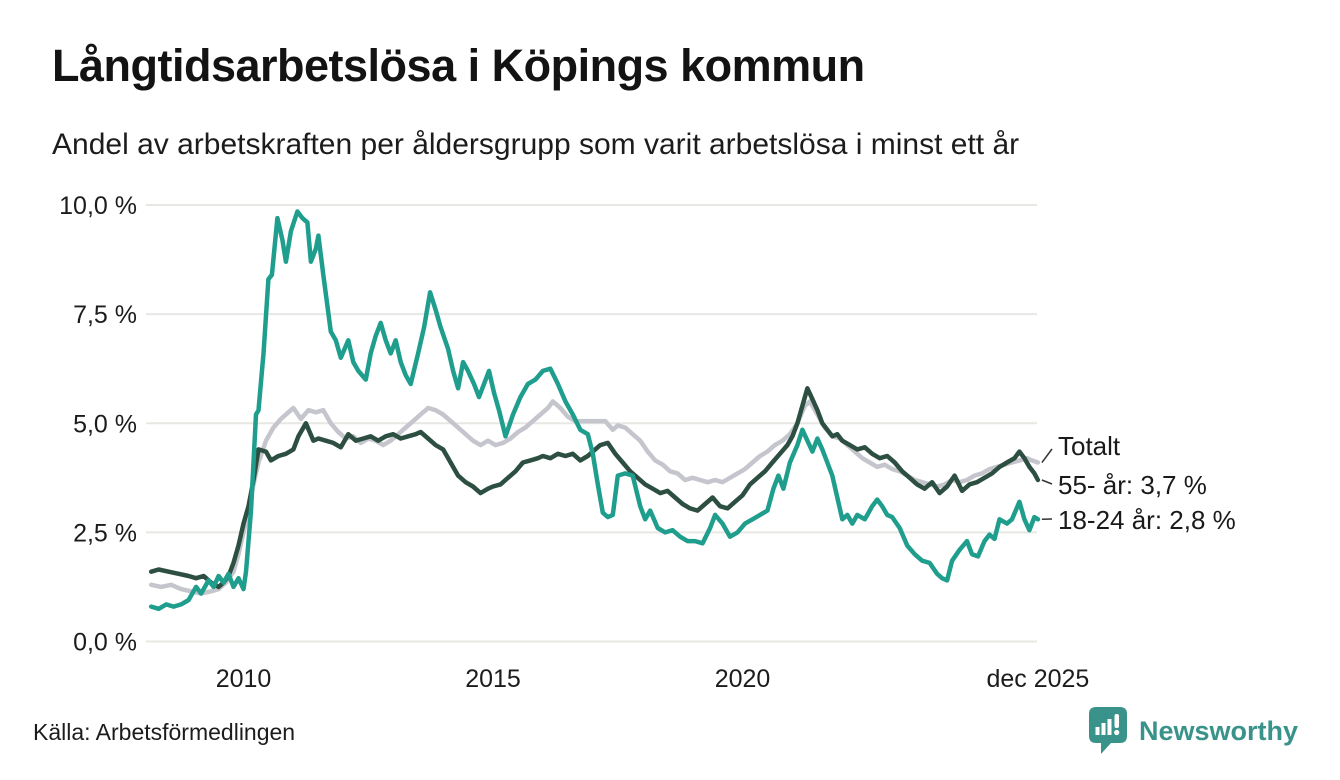  Describe the element at coordinates (105, 643) in the screenshot. I see `y-tick-label: 0,0 %` at that location.